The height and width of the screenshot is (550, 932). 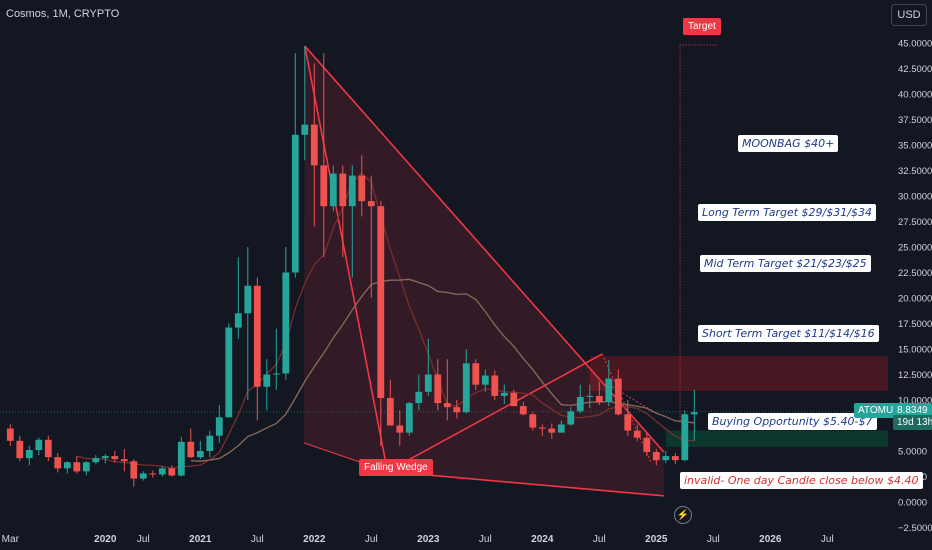 I want to click on price-tick-label: 45.0000, so click(x=915, y=44).